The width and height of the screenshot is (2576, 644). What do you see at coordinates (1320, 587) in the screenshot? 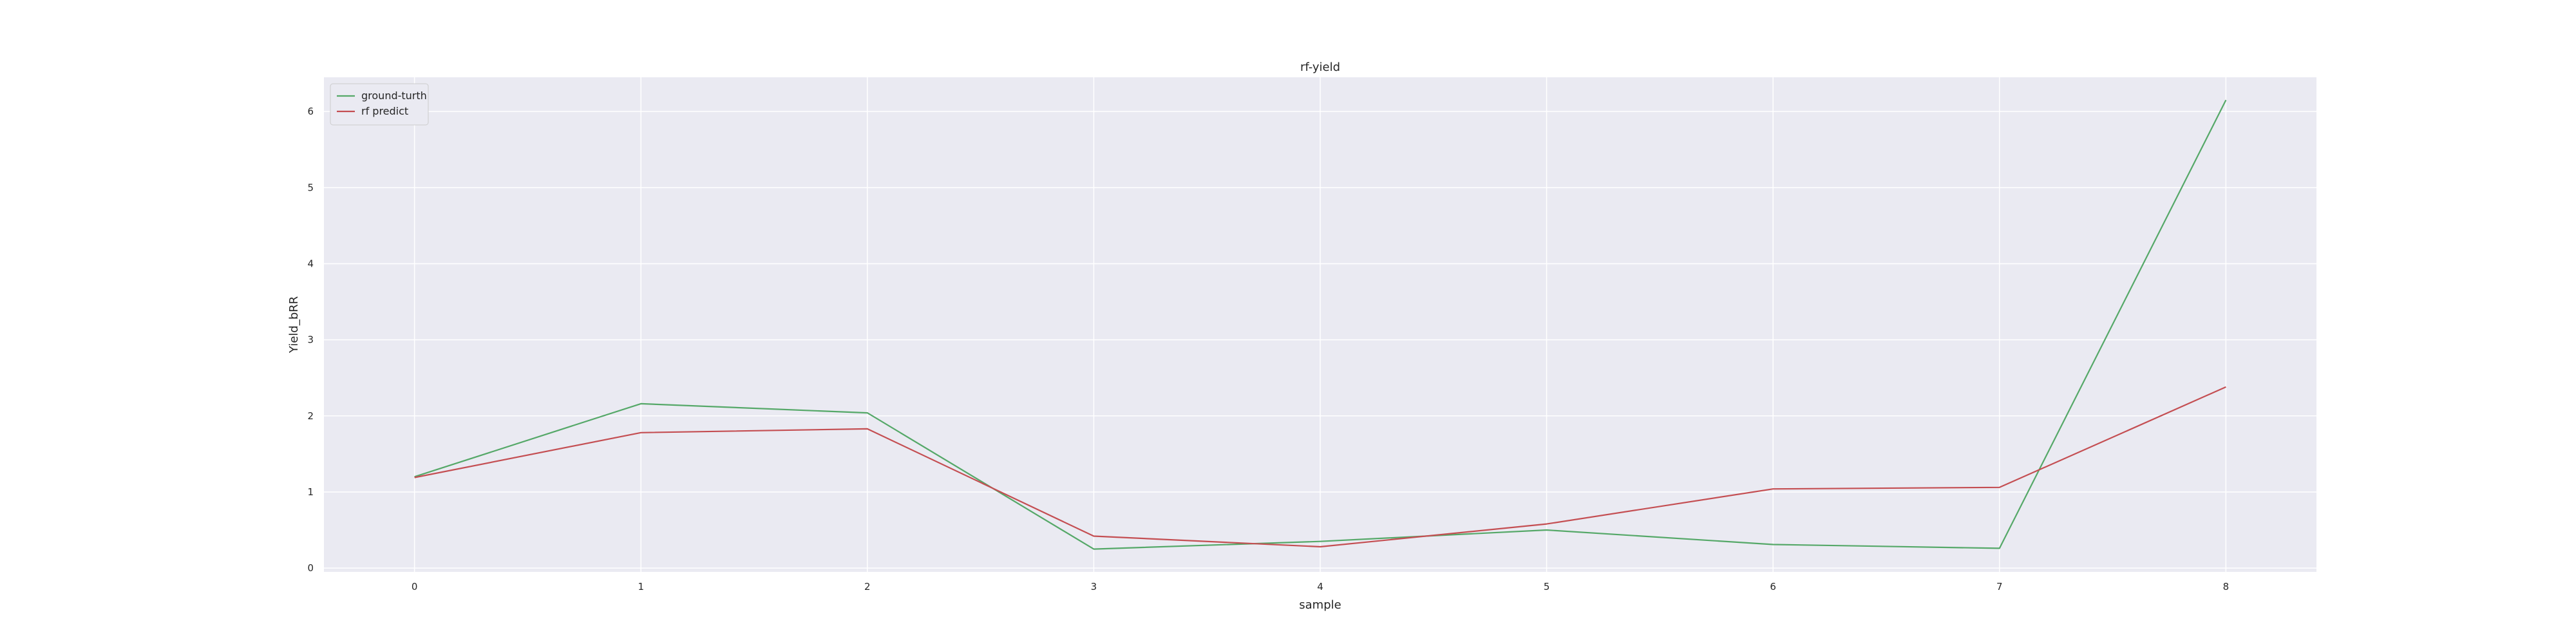
I see `x-tick-label: 4` at bounding box center [1320, 587].